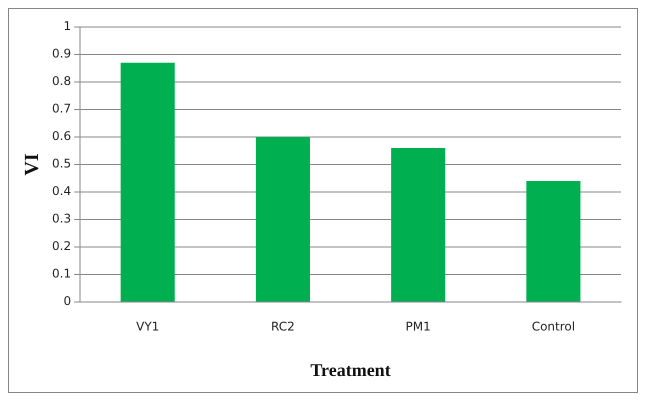  What do you see at coordinates (67, 26) in the screenshot?
I see `y-tick-label: 1` at bounding box center [67, 26].